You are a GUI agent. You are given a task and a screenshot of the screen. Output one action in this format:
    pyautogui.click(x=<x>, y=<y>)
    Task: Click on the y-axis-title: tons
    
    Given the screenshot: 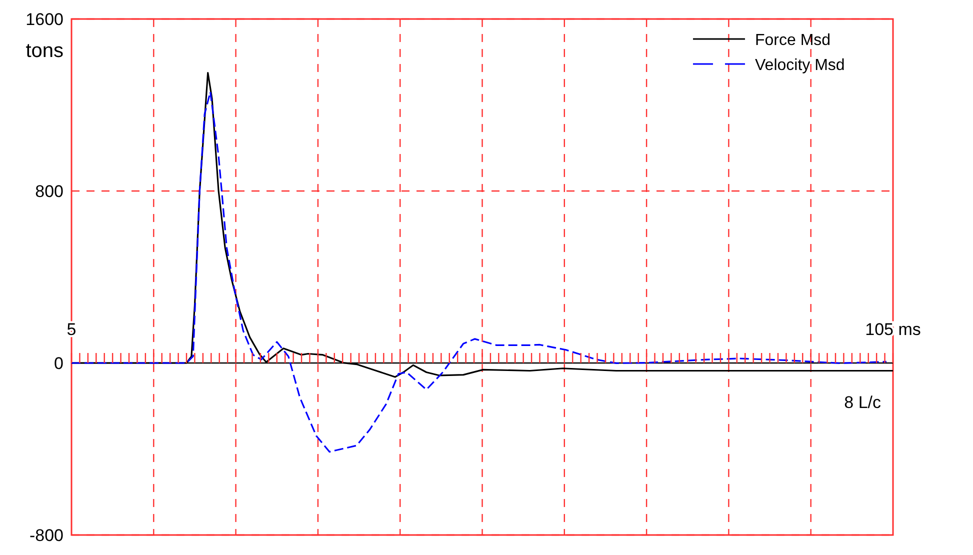 What is the action you would take?
    pyautogui.click(x=45, y=51)
    